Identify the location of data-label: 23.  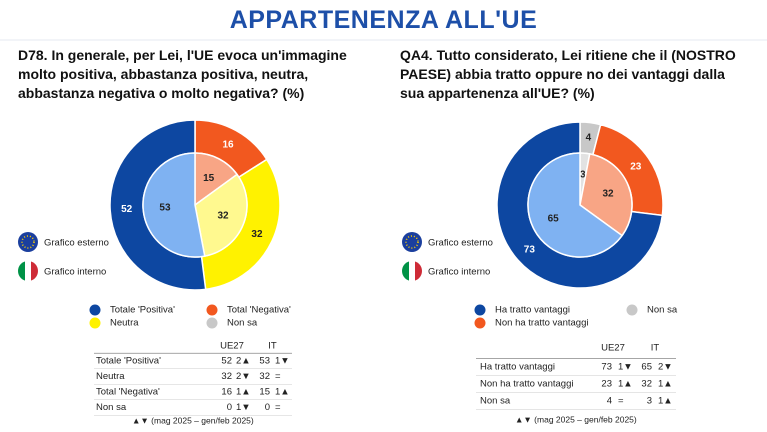
(636, 167).